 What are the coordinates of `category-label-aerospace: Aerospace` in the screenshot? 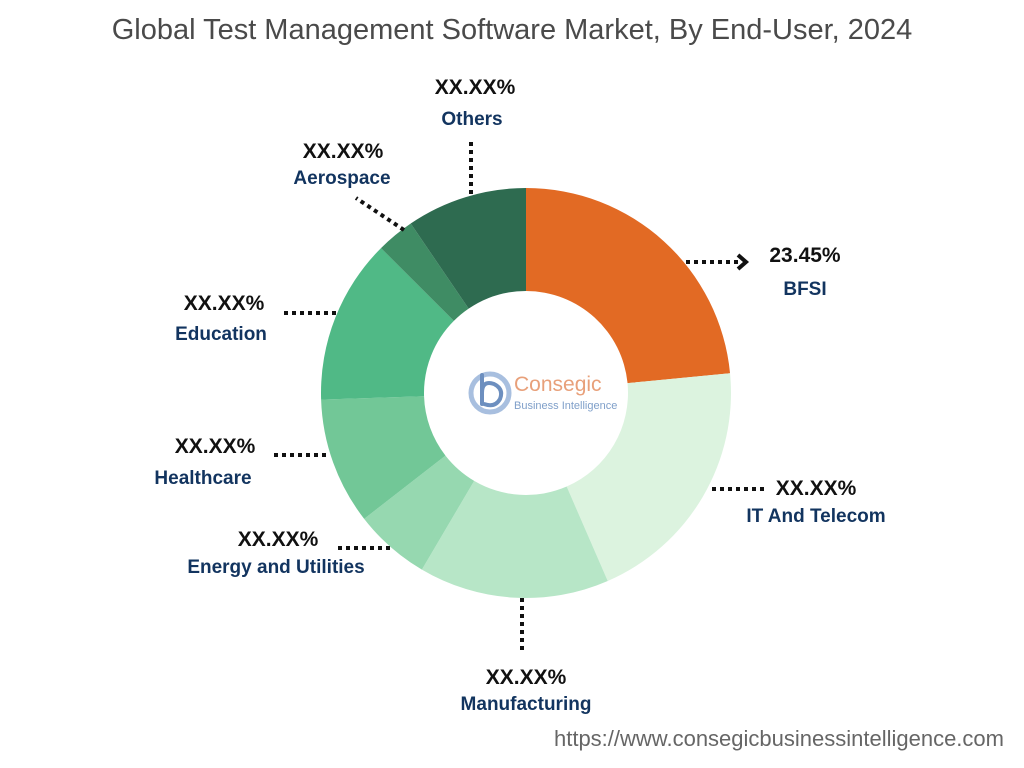 It's located at (341, 178).